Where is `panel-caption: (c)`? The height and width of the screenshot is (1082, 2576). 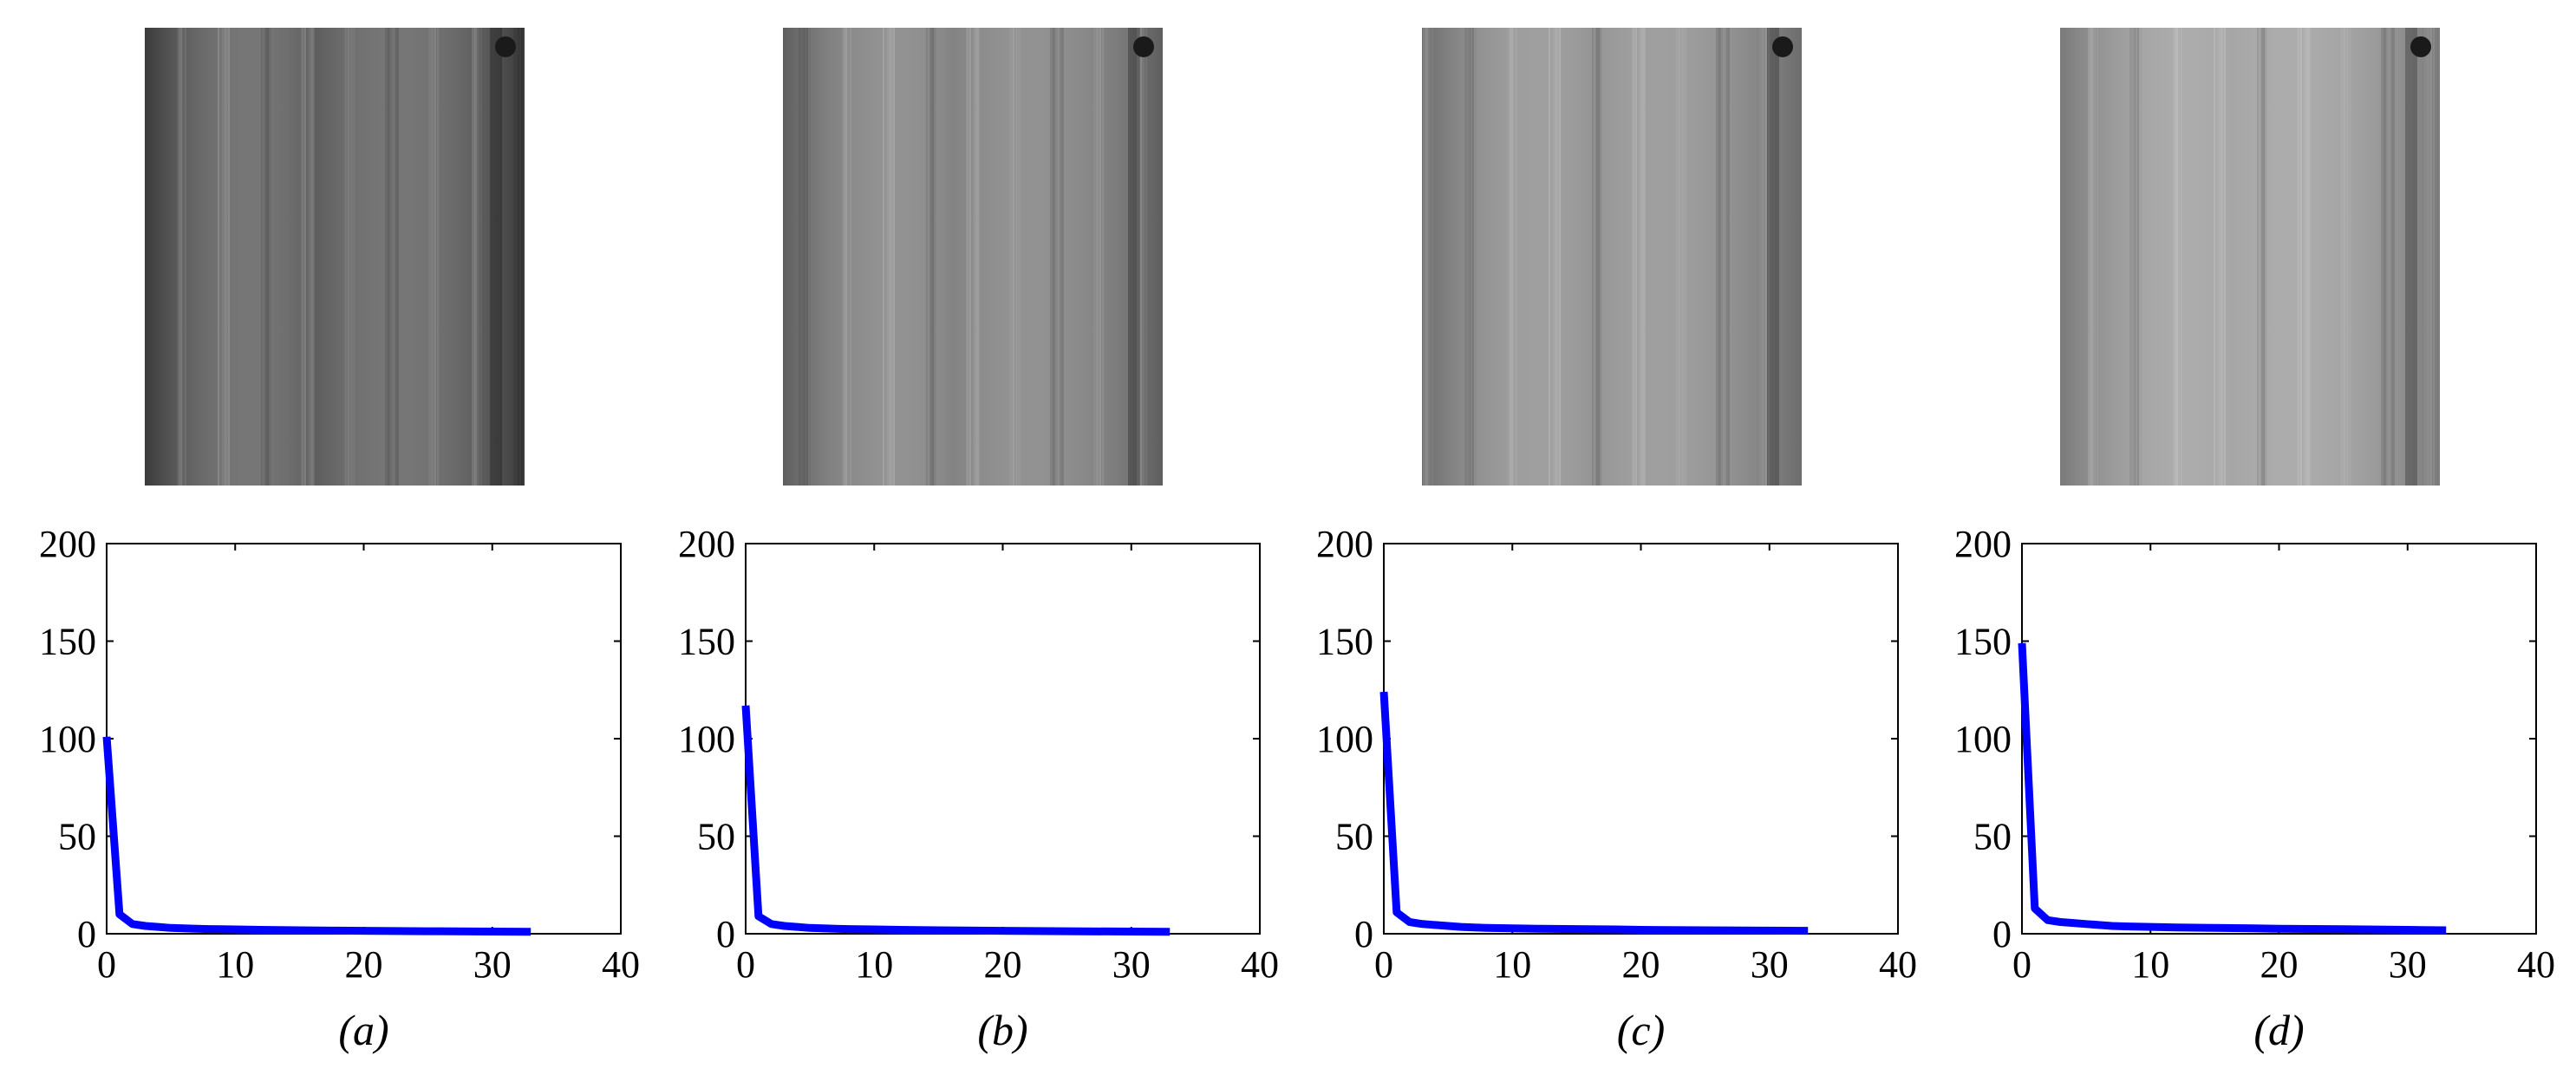 panel-caption: (c) is located at coordinates (1642, 1030).